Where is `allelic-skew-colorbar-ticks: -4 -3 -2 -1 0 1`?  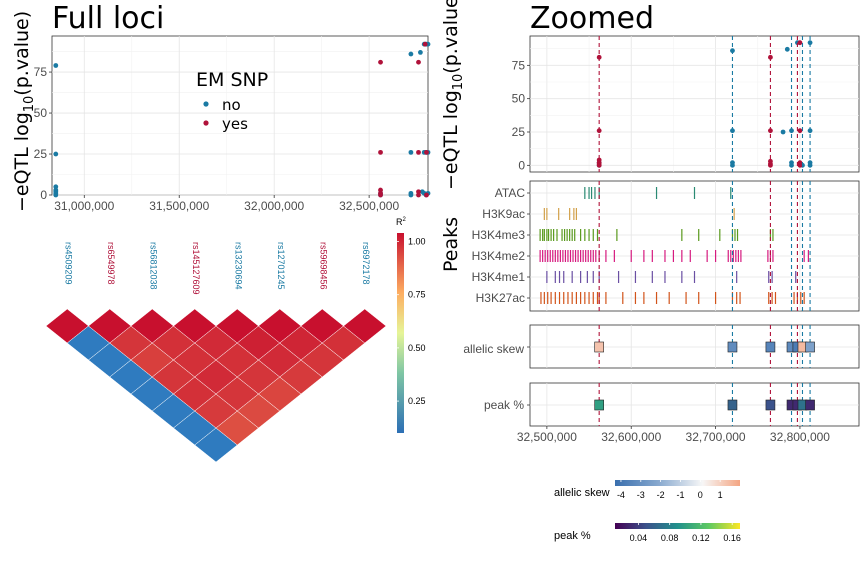 allelic-skew-colorbar-ticks: -4 -3 -2 -1 0 1 is located at coordinates (670, 490).